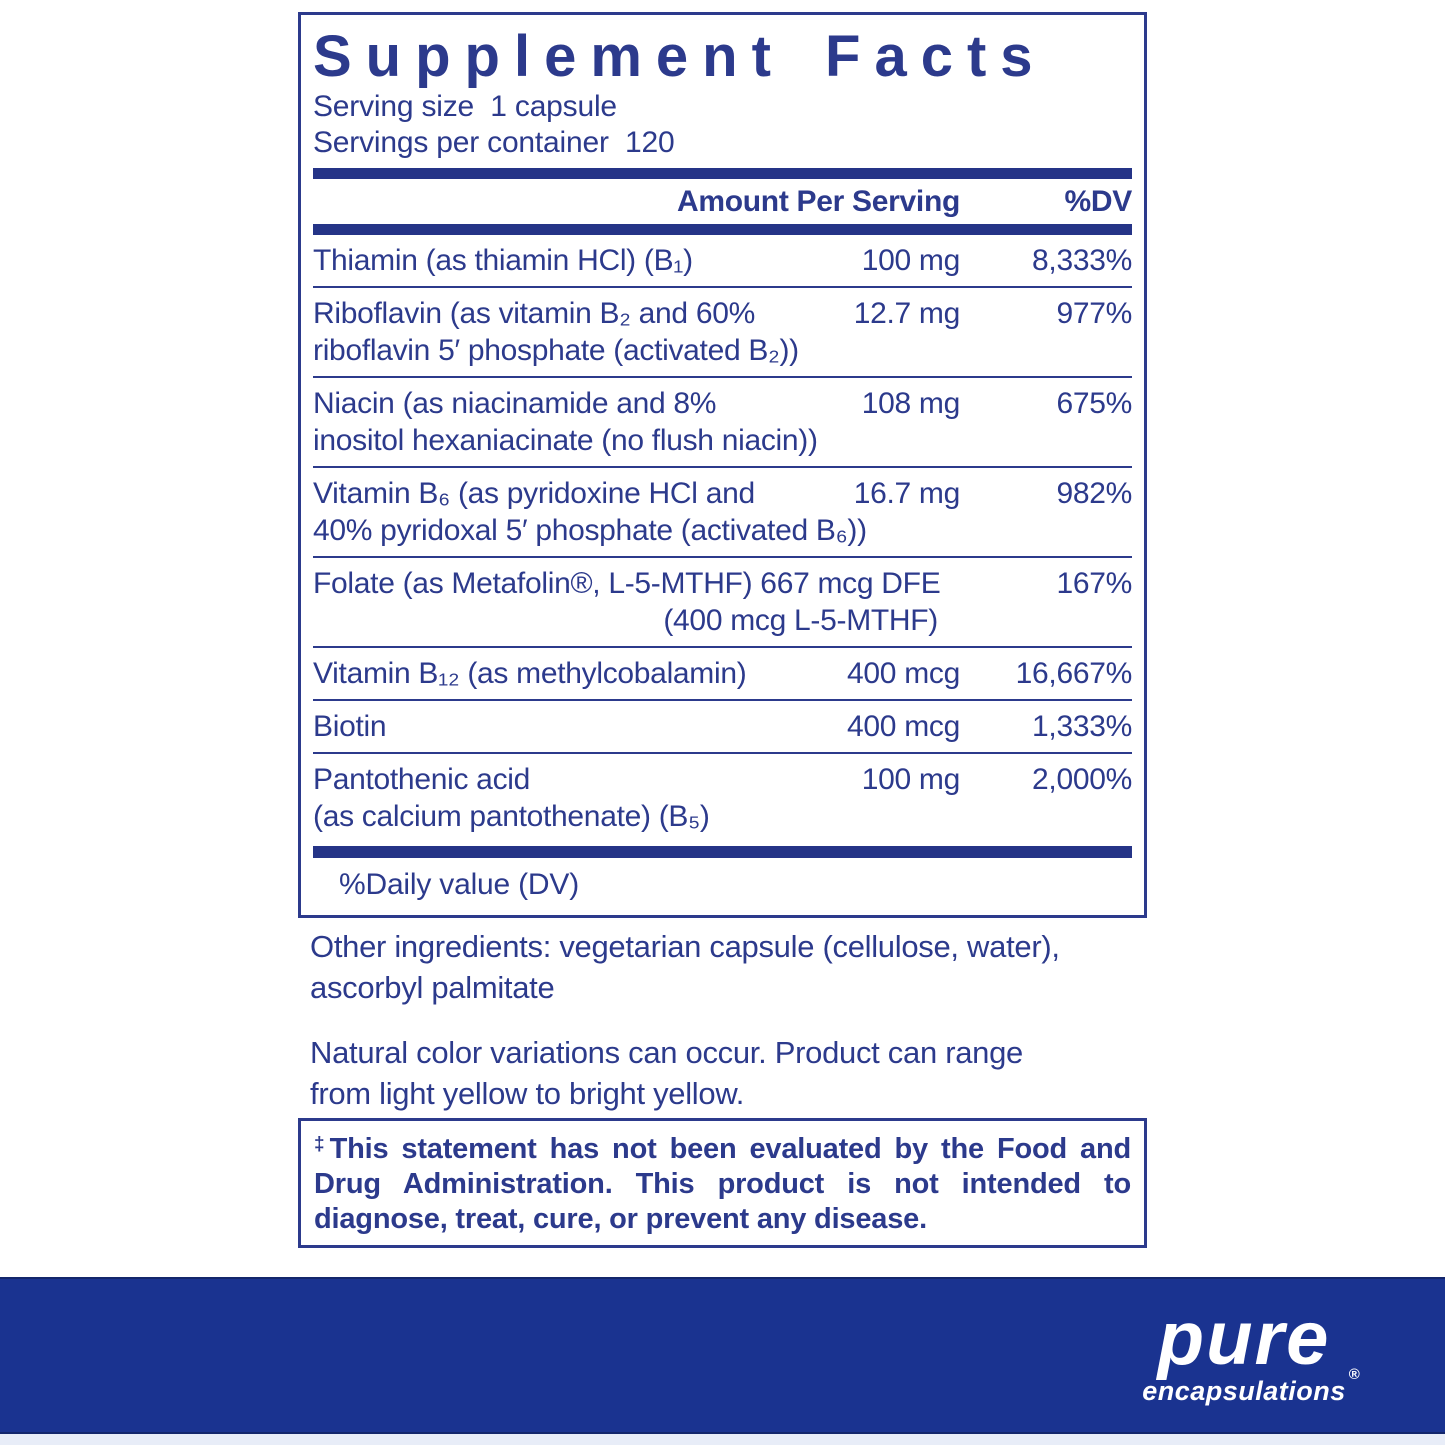  What do you see at coordinates (800, 620) in the screenshot?
I see `nutrient-name-line2: (400 mcg L-5-MTHF)` at bounding box center [800, 620].